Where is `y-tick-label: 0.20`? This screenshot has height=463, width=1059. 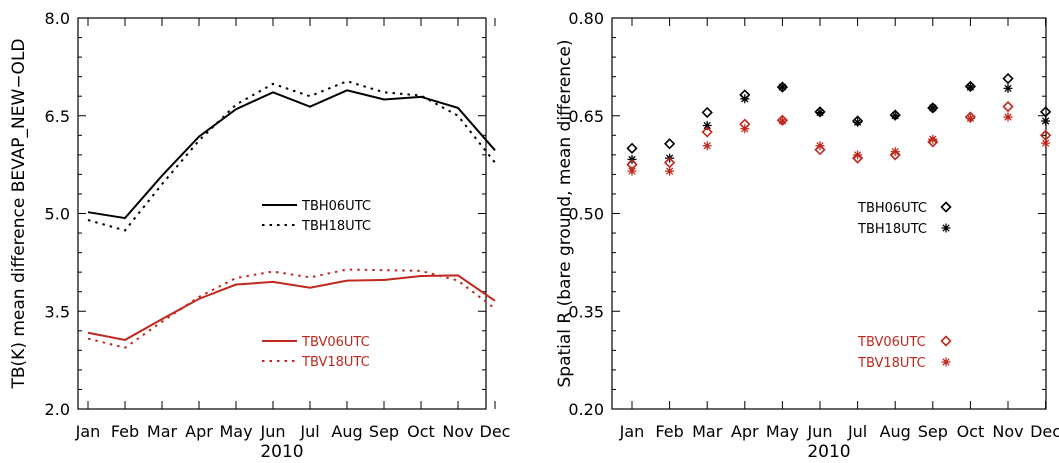
y-tick-label: 0.20 is located at coordinates (586, 409).